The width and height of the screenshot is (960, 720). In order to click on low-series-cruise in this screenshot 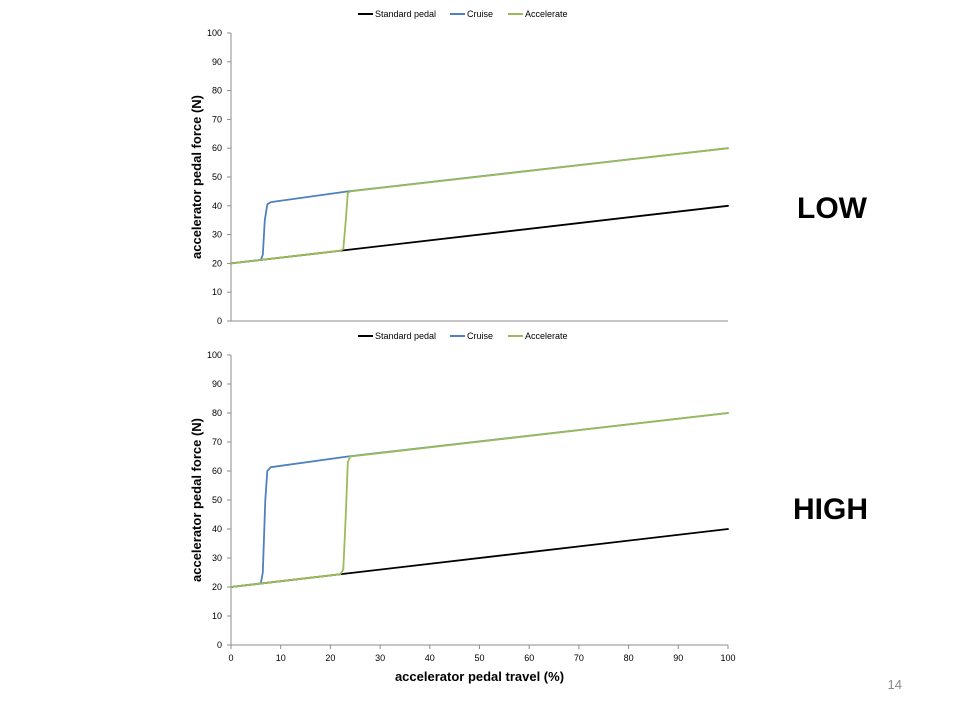, I will do `click(479, 206)`.